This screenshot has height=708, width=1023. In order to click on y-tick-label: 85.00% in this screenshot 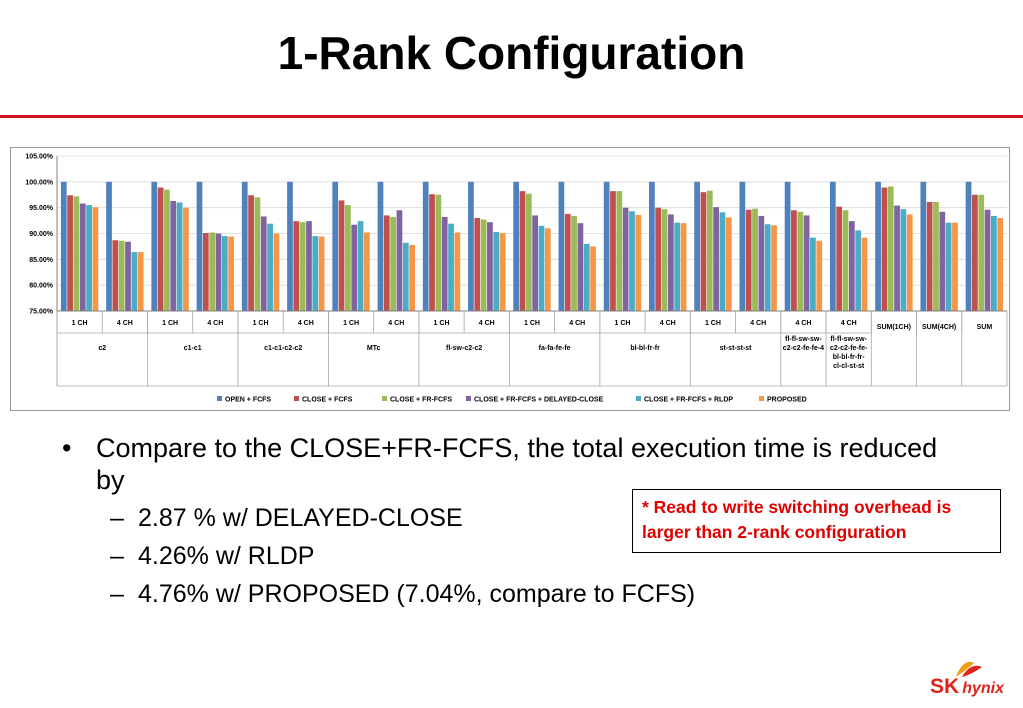, I will do `click(41, 260)`.